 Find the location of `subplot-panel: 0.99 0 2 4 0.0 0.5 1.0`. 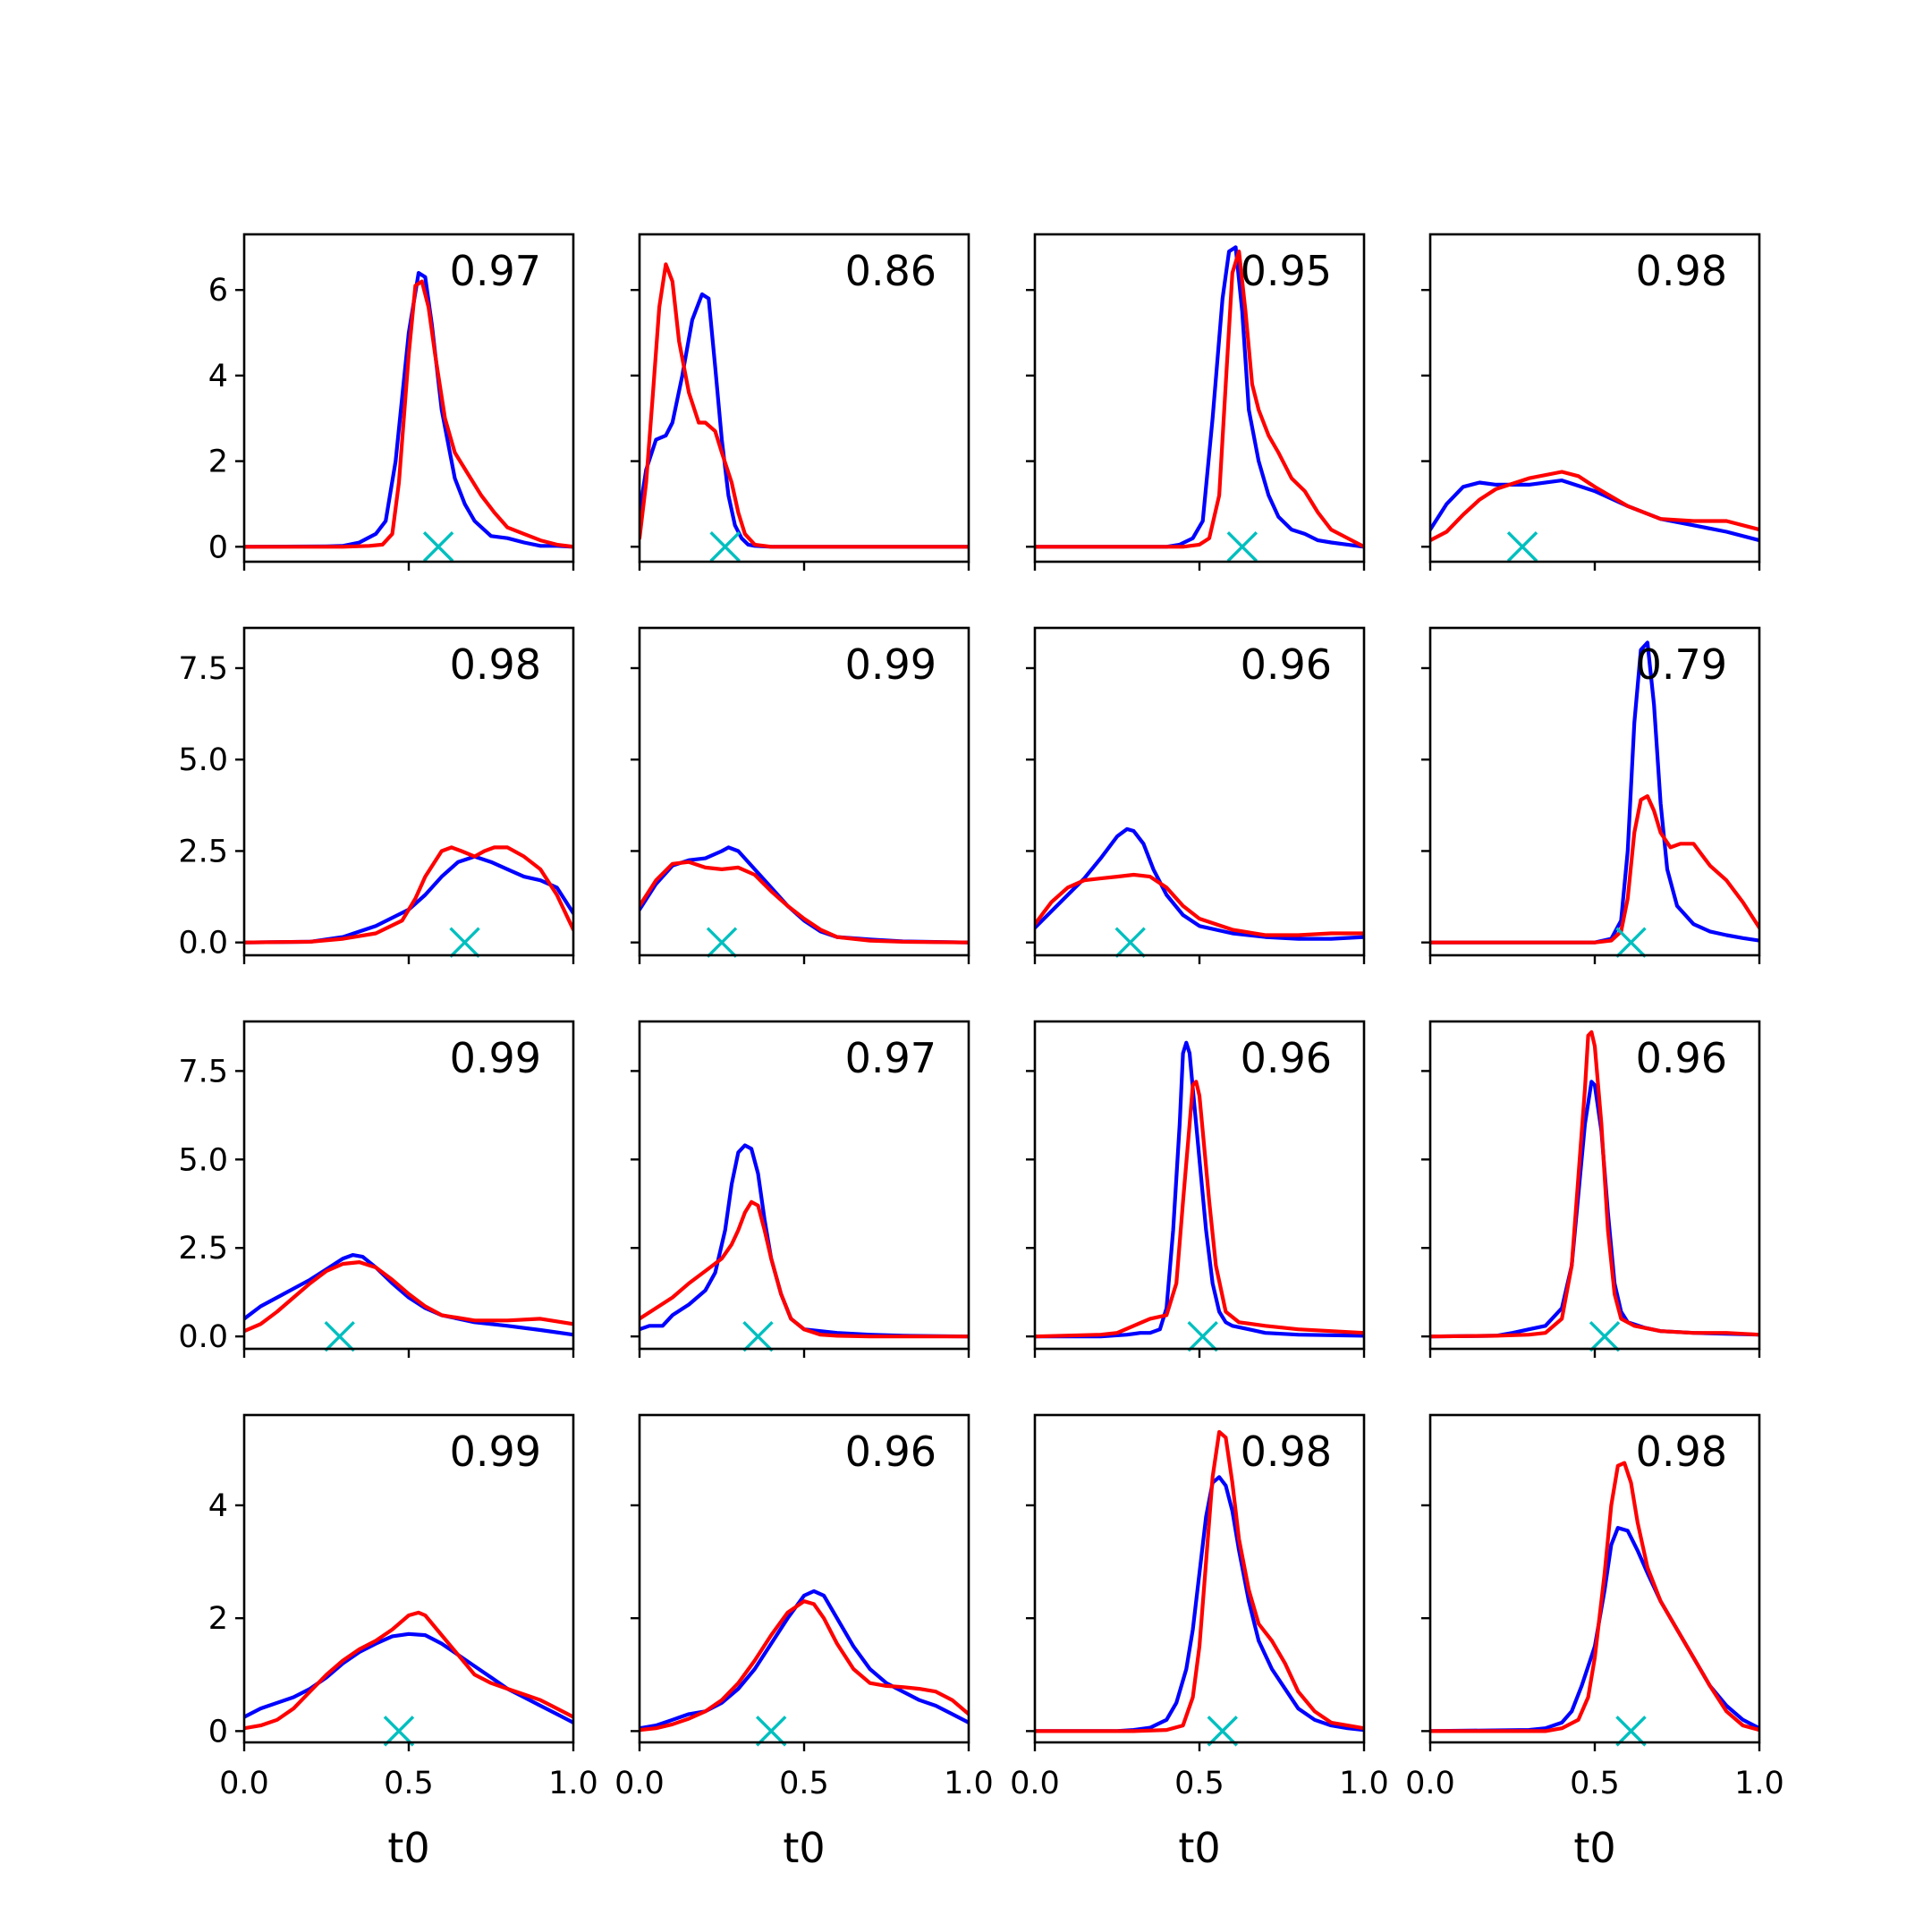

subplot-panel: 0.99 0 2 4 0.0 0.5 1.0 is located at coordinates (403, 1607).